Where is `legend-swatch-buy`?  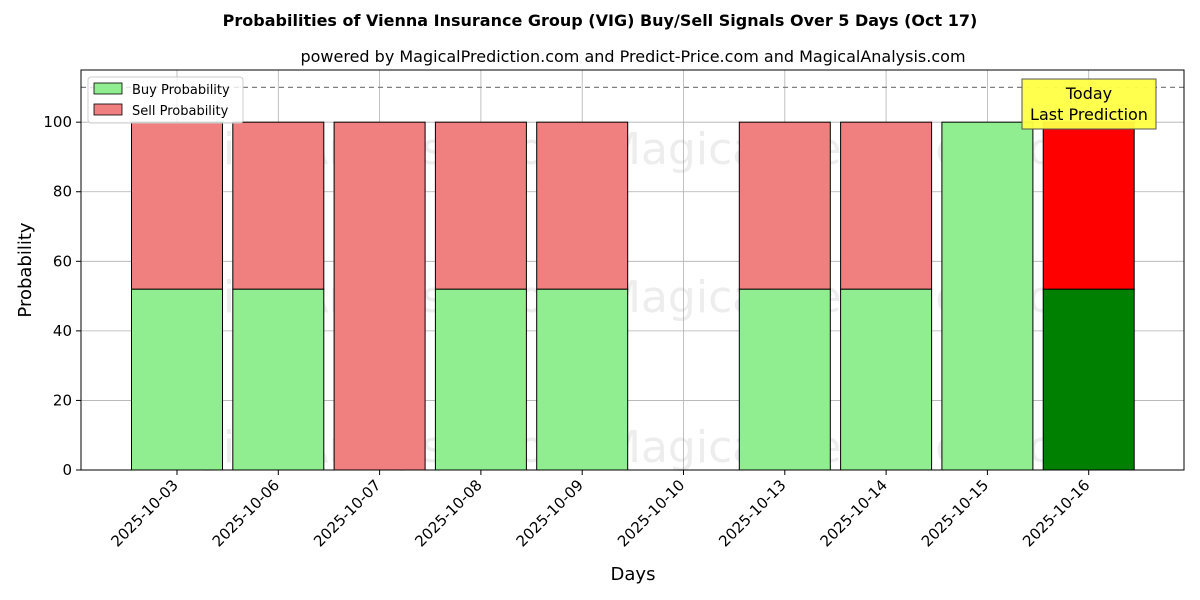 legend-swatch-buy is located at coordinates (108, 88).